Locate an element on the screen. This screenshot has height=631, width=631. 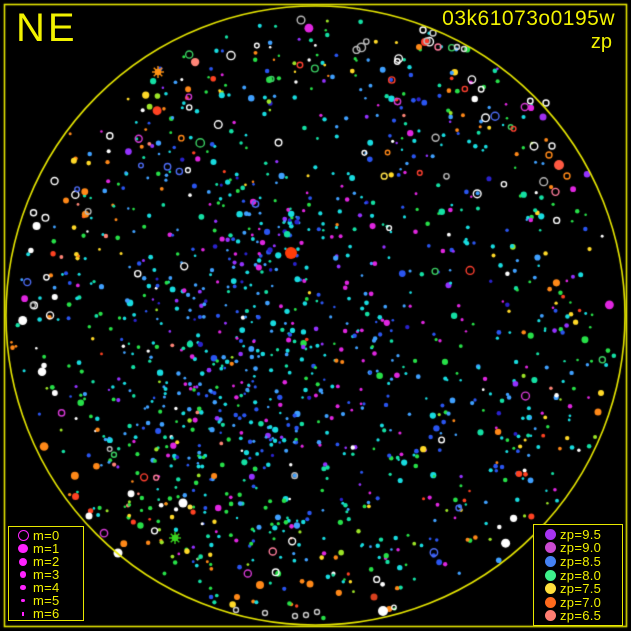
legend-label: zp=6.5 is located at coordinates (581, 616).